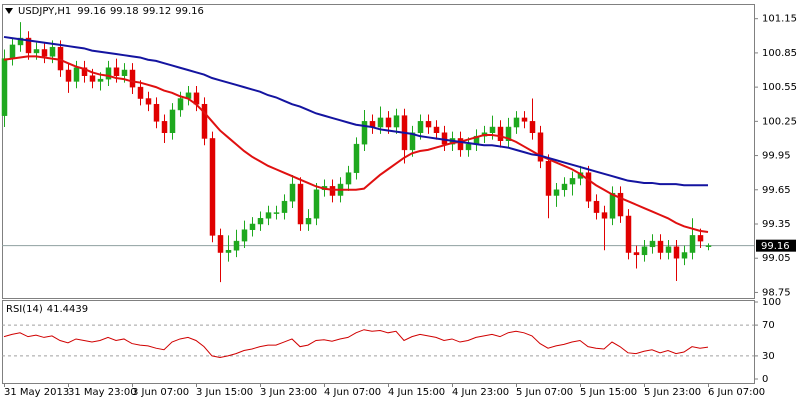 The width and height of the screenshot is (800, 400). What do you see at coordinates (24, 309) in the screenshot?
I see `rsi-name: RSI(14)` at bounding box center [24, 309].